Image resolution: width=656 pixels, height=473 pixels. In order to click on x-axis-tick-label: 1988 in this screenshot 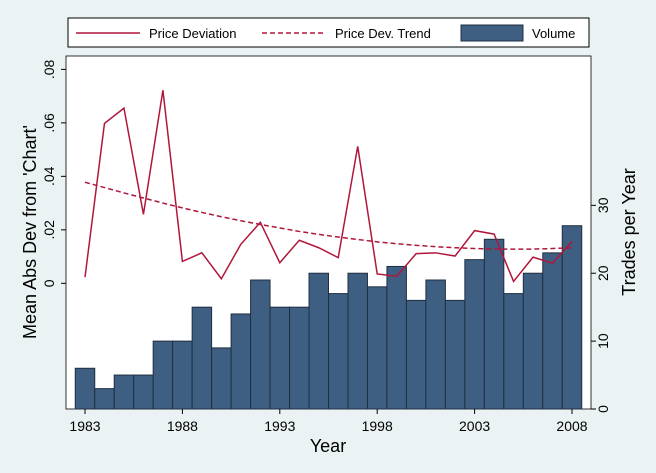, I will do `click(182, 426)`.